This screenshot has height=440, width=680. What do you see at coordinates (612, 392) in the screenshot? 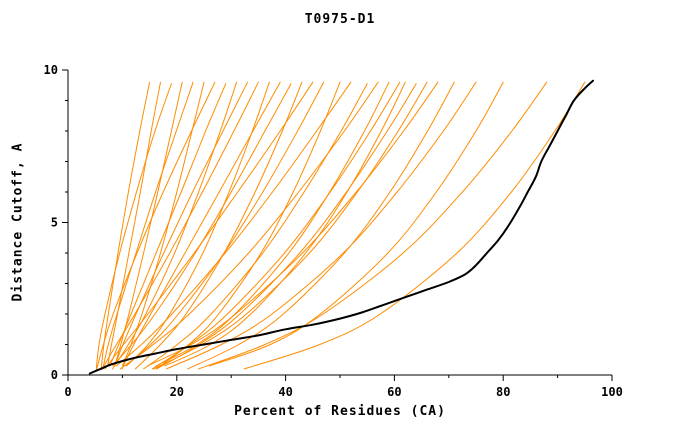
I see `x-tick-label: 100` at bounding box center [612, 392].